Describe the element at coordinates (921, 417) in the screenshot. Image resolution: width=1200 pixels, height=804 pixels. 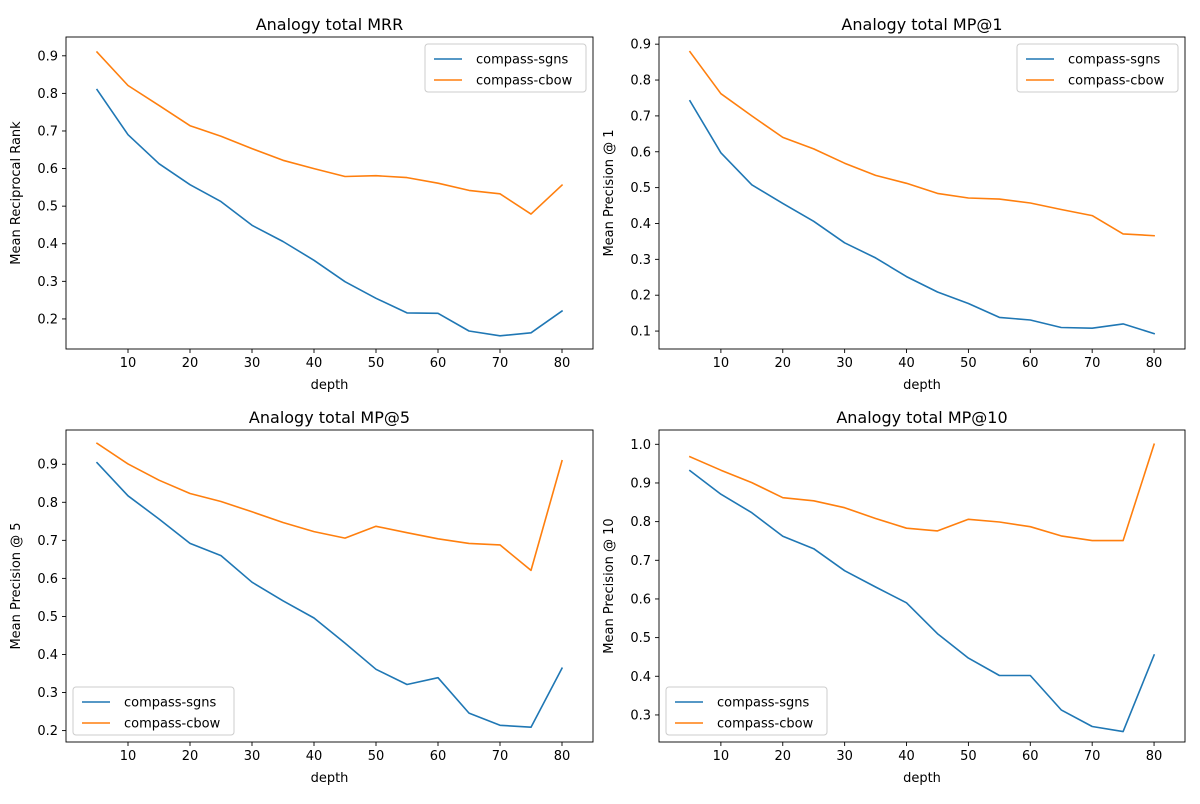
I see `chart-title: Analogy total MP@10` at that location.